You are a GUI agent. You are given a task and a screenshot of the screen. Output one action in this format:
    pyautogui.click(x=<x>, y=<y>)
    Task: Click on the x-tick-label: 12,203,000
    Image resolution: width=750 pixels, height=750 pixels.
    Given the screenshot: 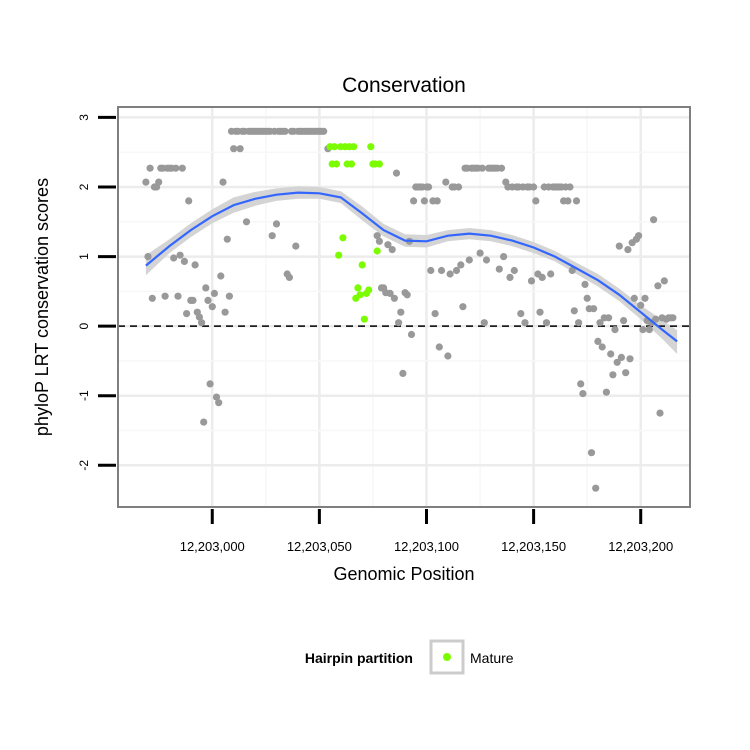 What is the action you would take?
    pyautogui.click(x=212, y=546)
    